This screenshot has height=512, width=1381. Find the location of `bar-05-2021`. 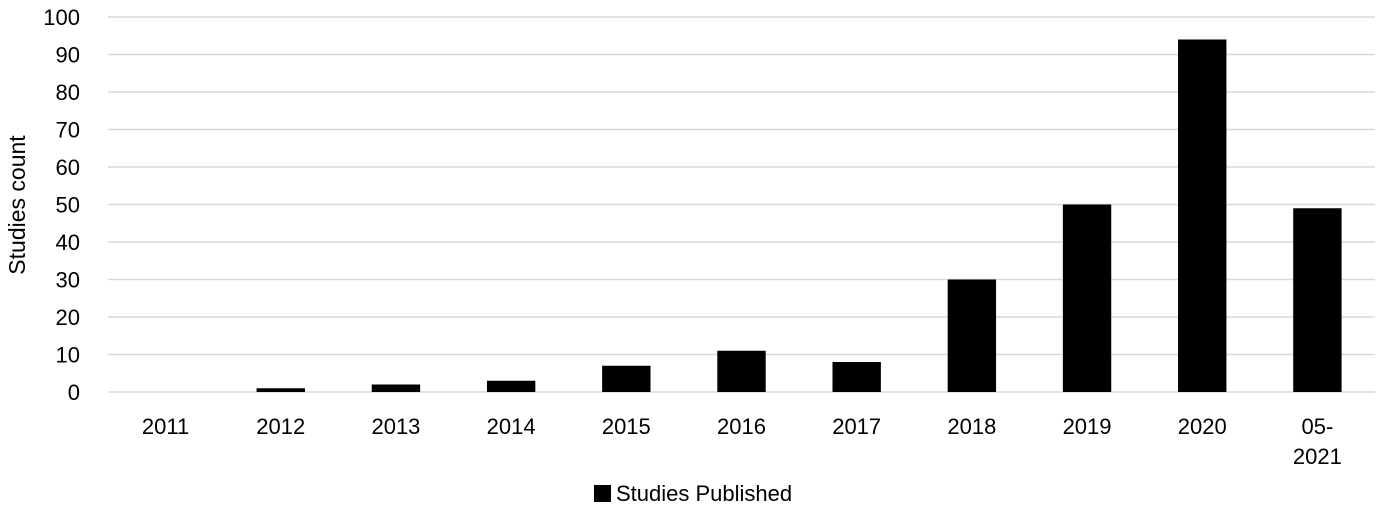

bar-05-2021 is located at coordinates (1317, 300).